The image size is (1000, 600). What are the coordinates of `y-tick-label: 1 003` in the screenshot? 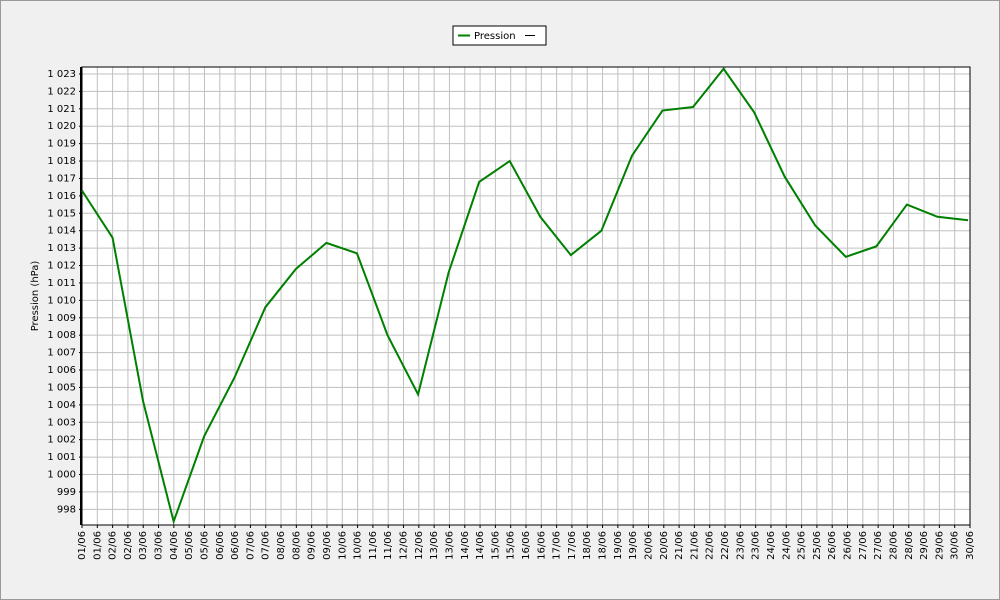 It's located at (61, 422).